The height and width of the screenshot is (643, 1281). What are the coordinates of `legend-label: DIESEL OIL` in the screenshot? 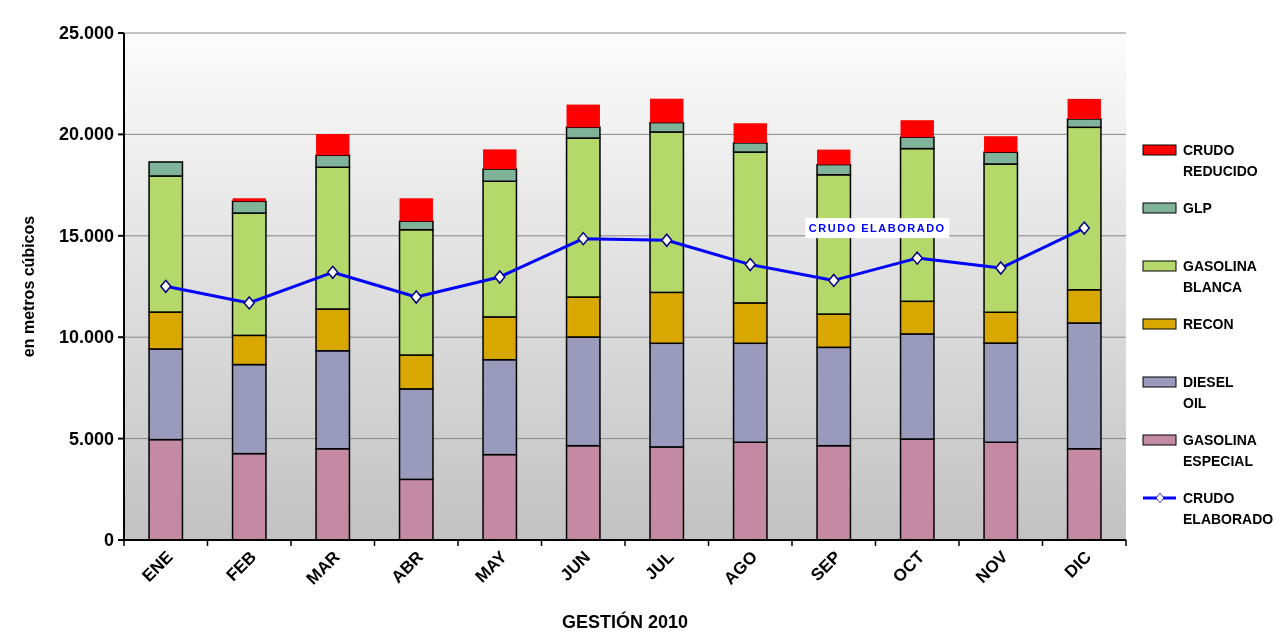 It's located at (1209, 392).